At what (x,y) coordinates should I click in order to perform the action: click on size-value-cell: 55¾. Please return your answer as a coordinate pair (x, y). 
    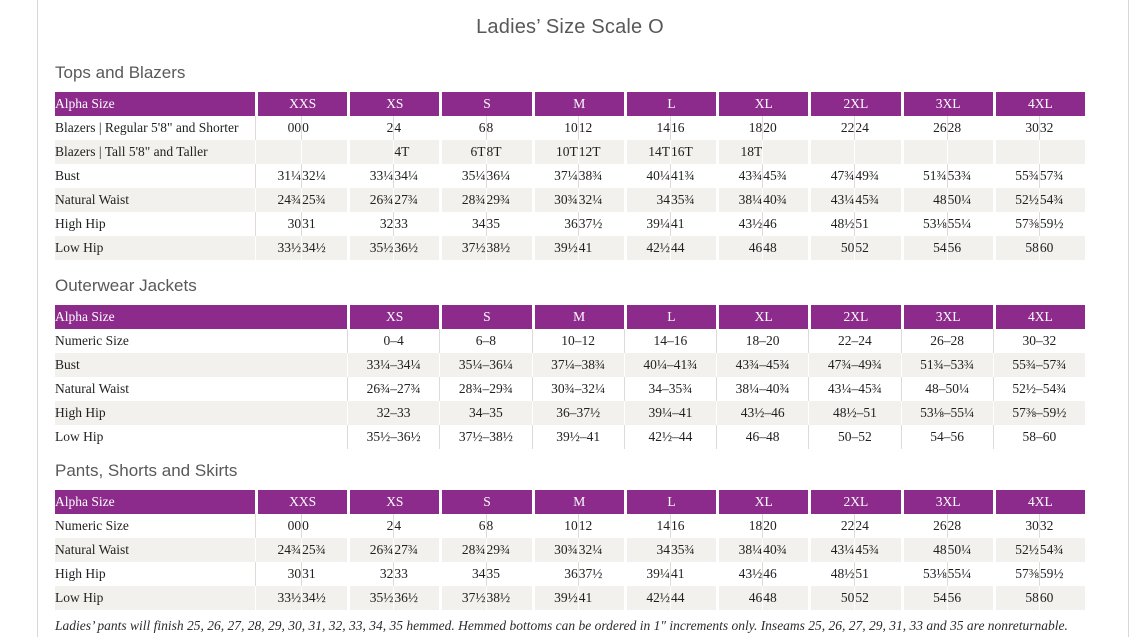
    Looking at the image, I should click on (1015, 176).